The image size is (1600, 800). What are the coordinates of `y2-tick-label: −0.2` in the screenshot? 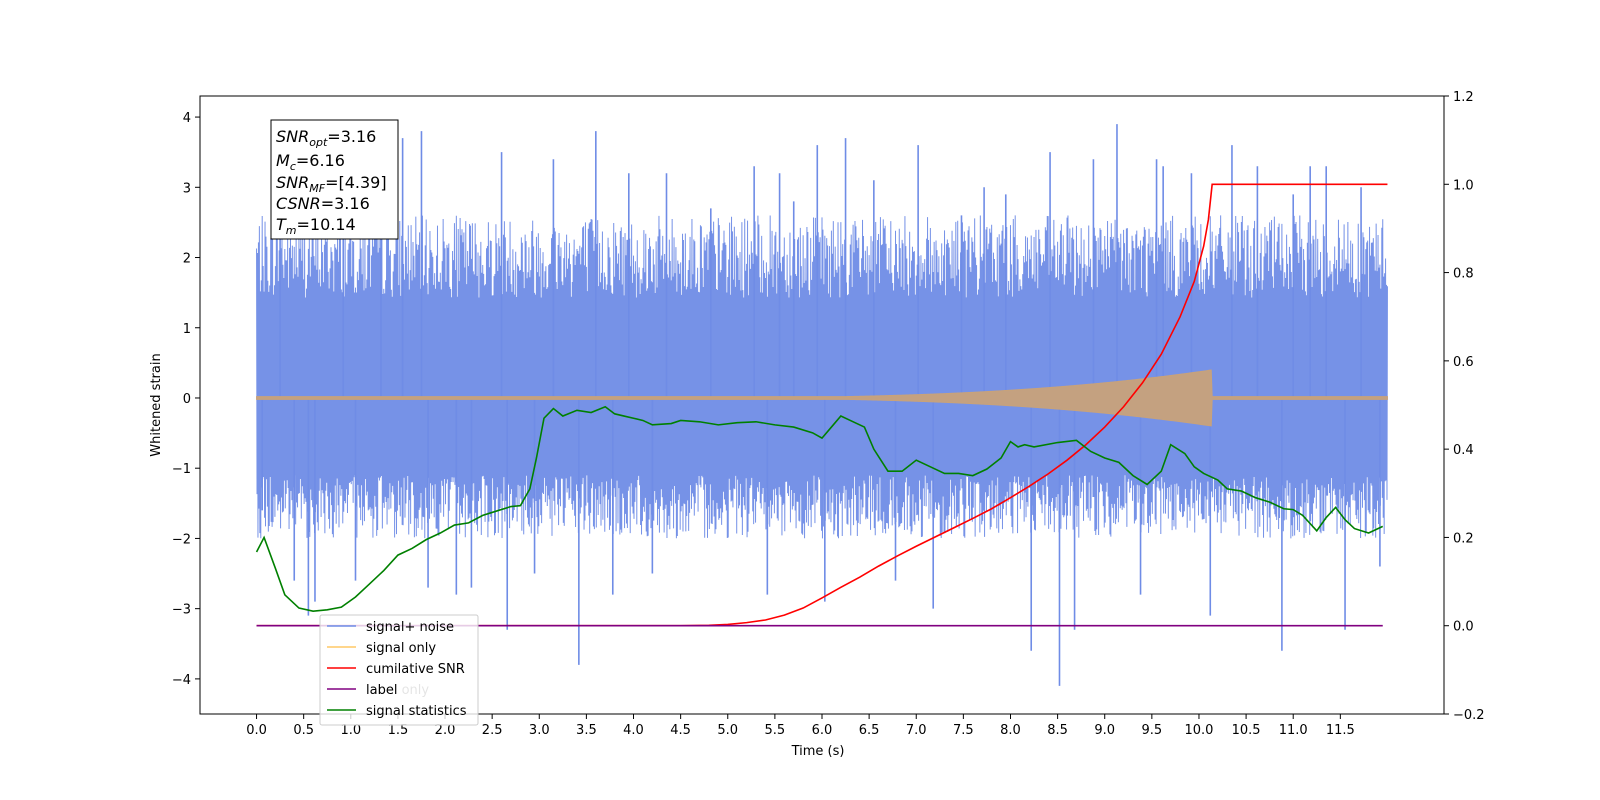 It's located at (1469, 715).